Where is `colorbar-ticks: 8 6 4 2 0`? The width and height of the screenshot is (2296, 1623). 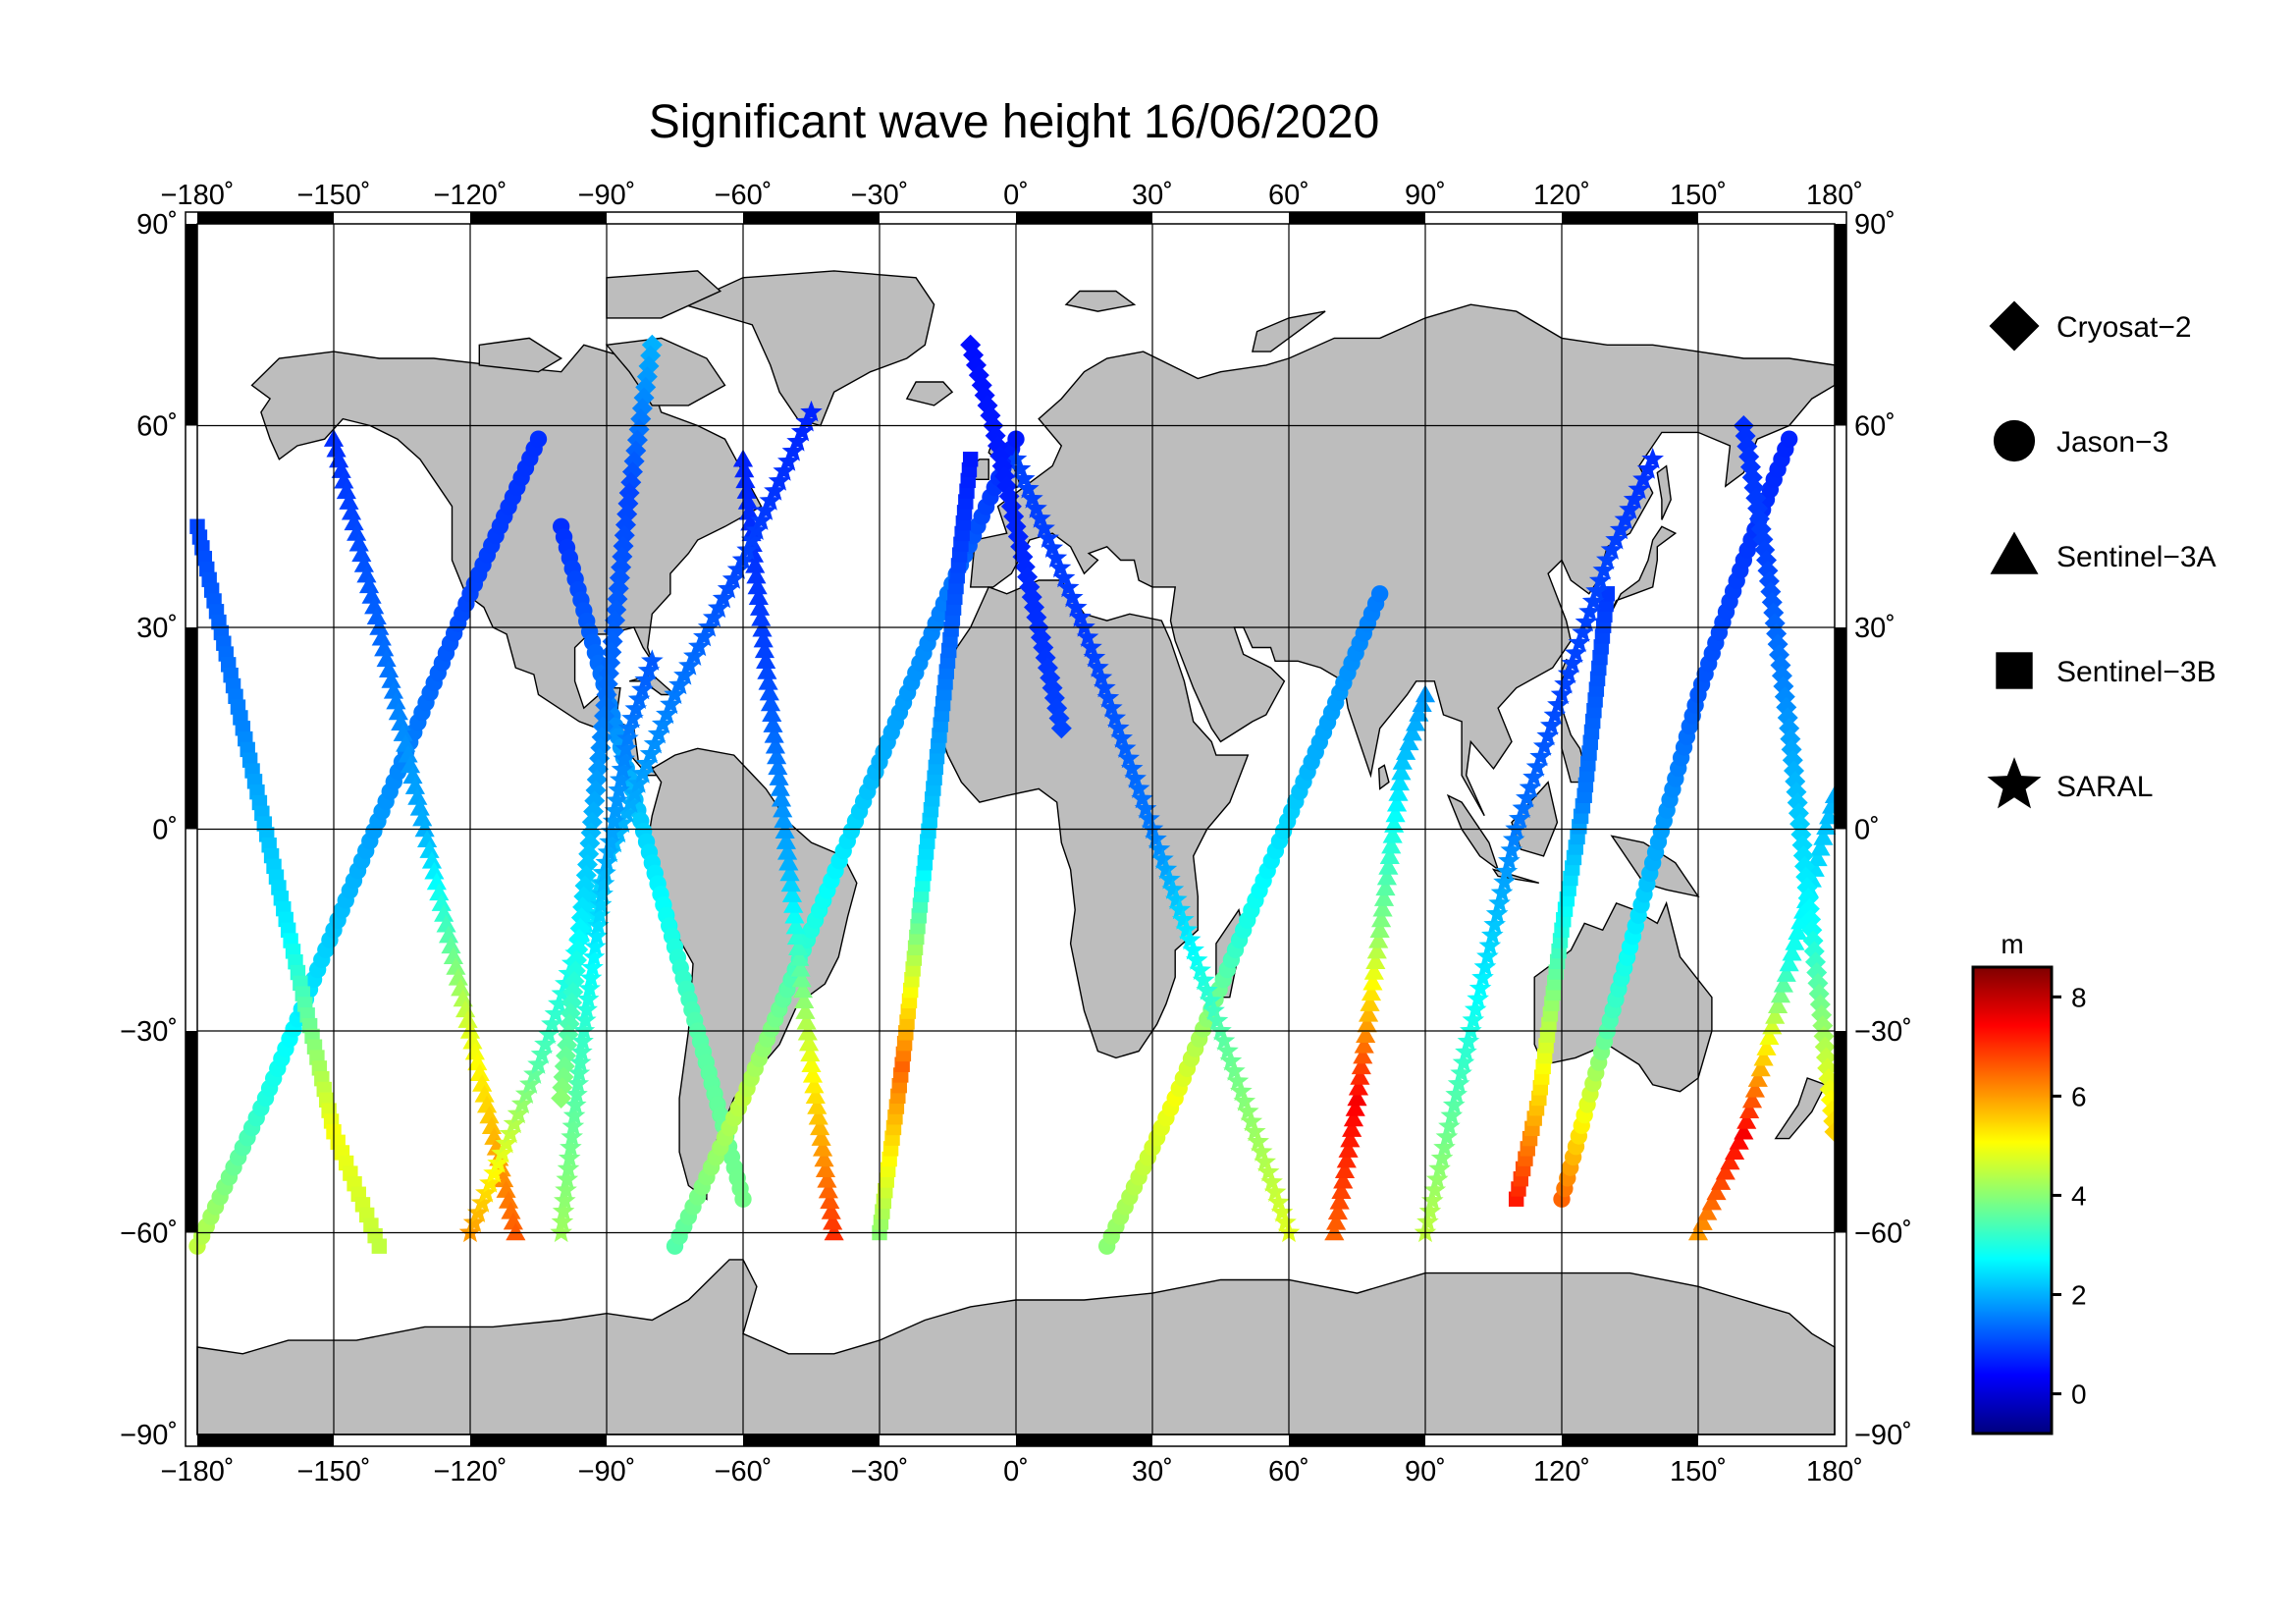
colorbar-ticks: 8 6 4 2 0 is located at coordinates (2069, 1196).